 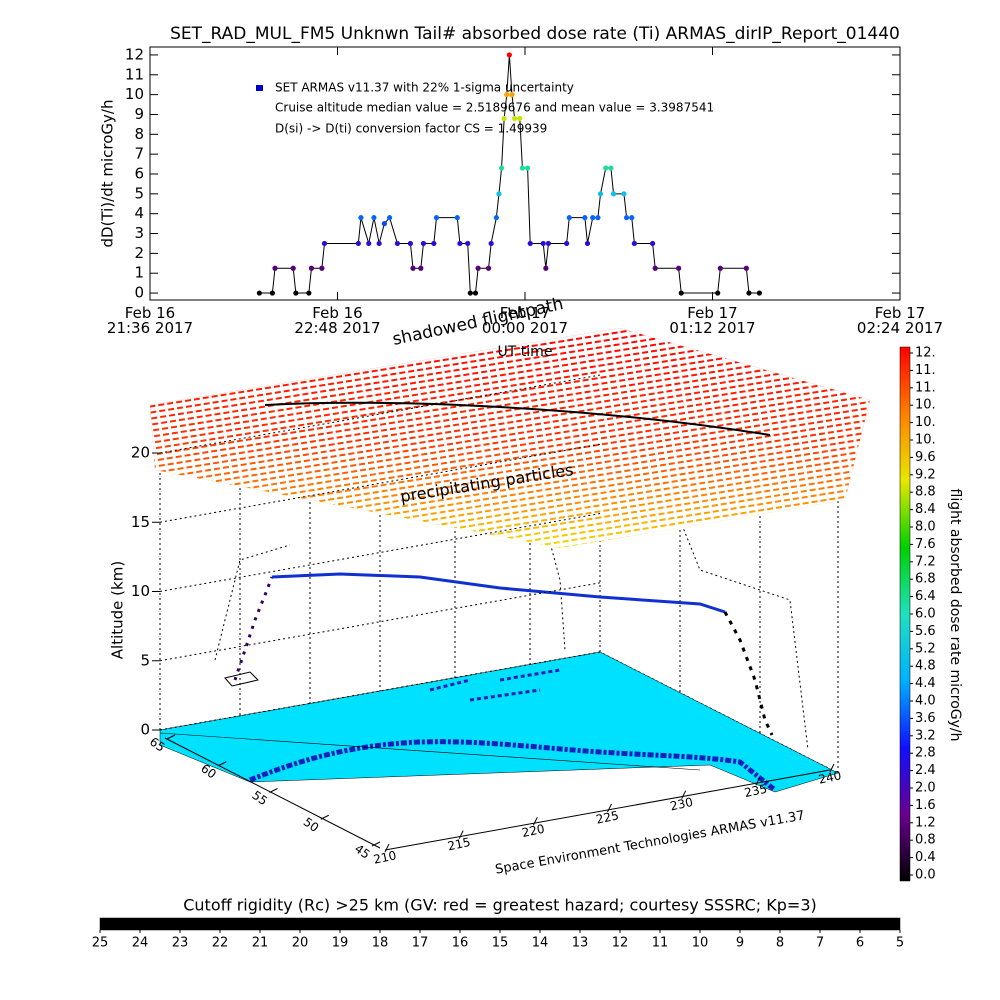 I want to click on colorbar-label: flight absorbed dose rate microGy/h, so click(x=955, y=615).